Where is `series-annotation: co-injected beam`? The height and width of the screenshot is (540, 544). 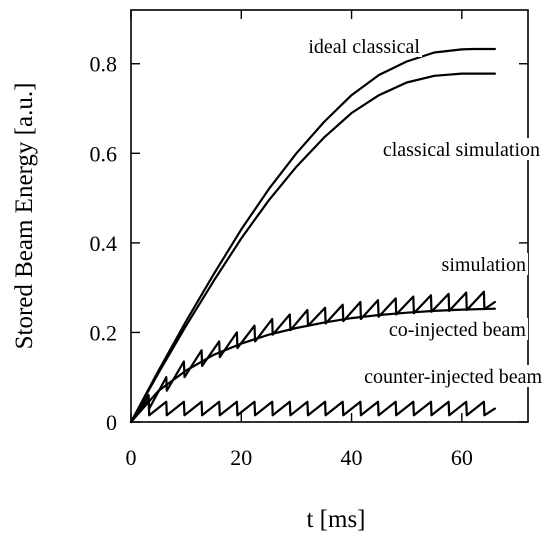
series-annotation: co-injected beam is located at coordinates (458, 330).